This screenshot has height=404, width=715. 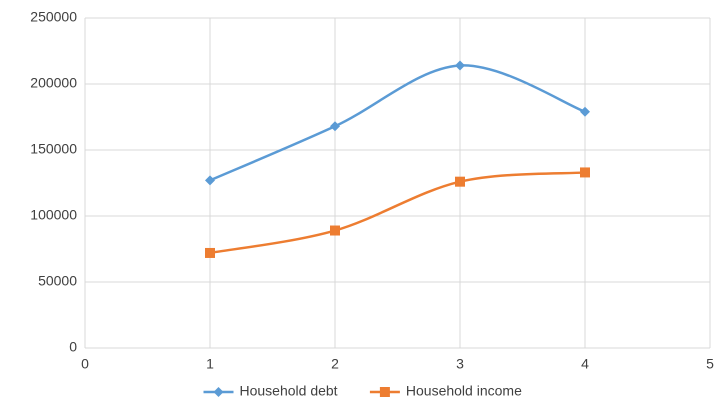 What do you see at coordinates (335, 364) in the screenshot?
I see `x-tick-label: 2` at bounding box center [335, 364].